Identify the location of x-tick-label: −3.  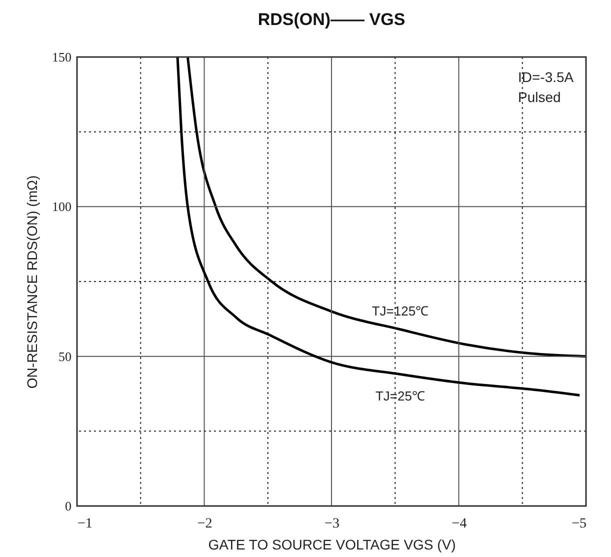
(332, 524).